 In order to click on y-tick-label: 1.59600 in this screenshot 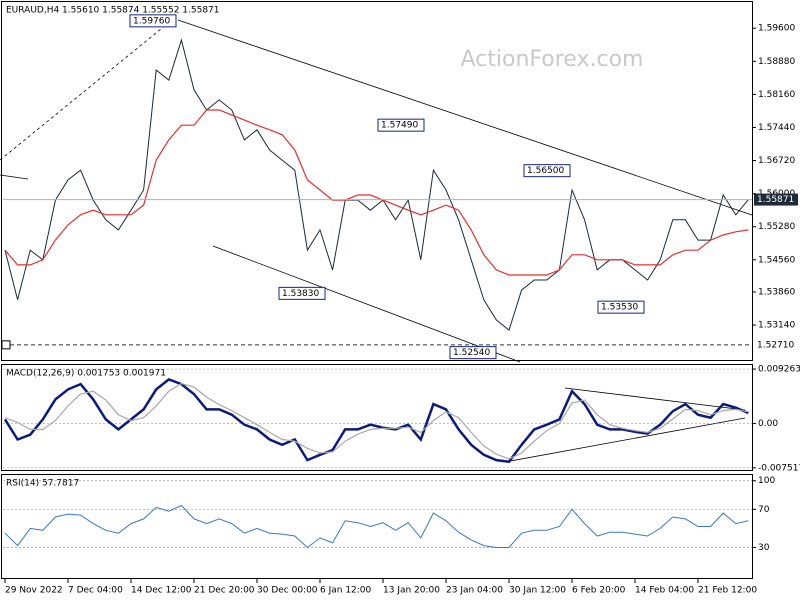, I will do `click(776, 29)`.